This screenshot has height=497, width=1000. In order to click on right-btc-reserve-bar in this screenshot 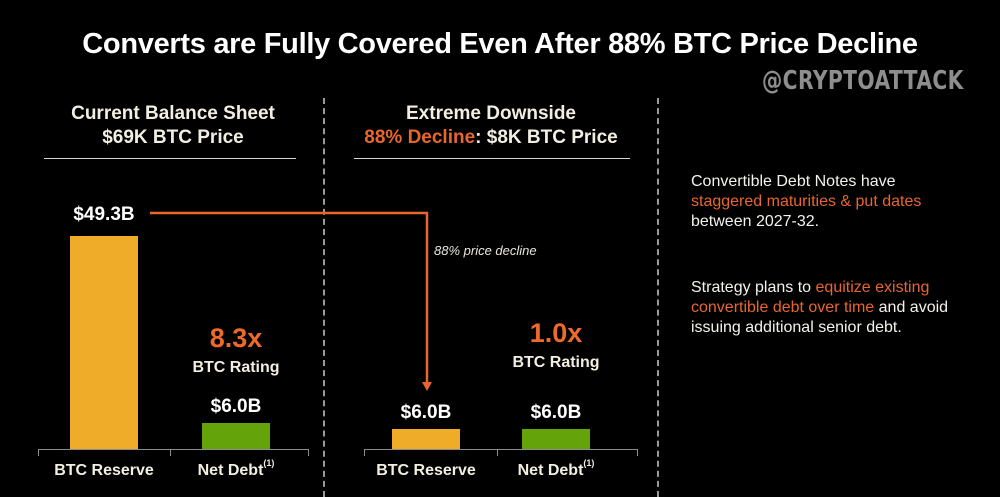, I will do `click(426, 439)`.